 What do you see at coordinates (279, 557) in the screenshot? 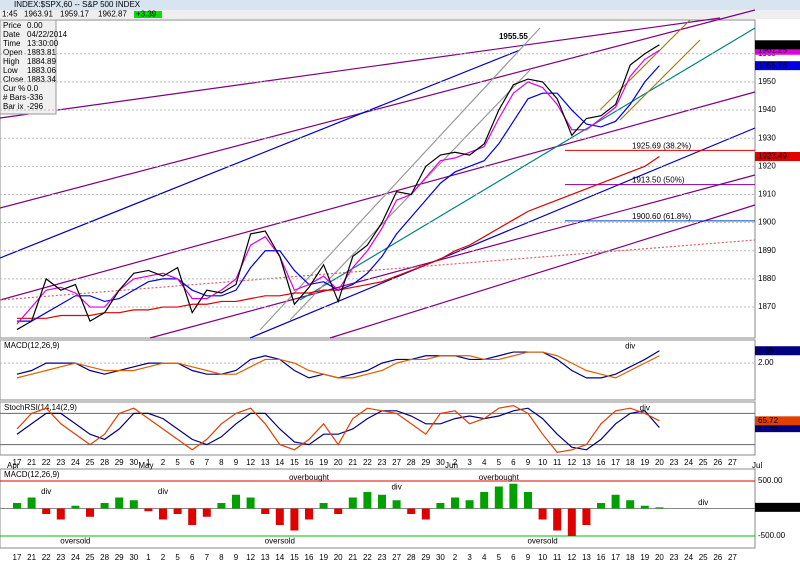
I see `x-tick-label: 14` at bounding box center [279, 557].